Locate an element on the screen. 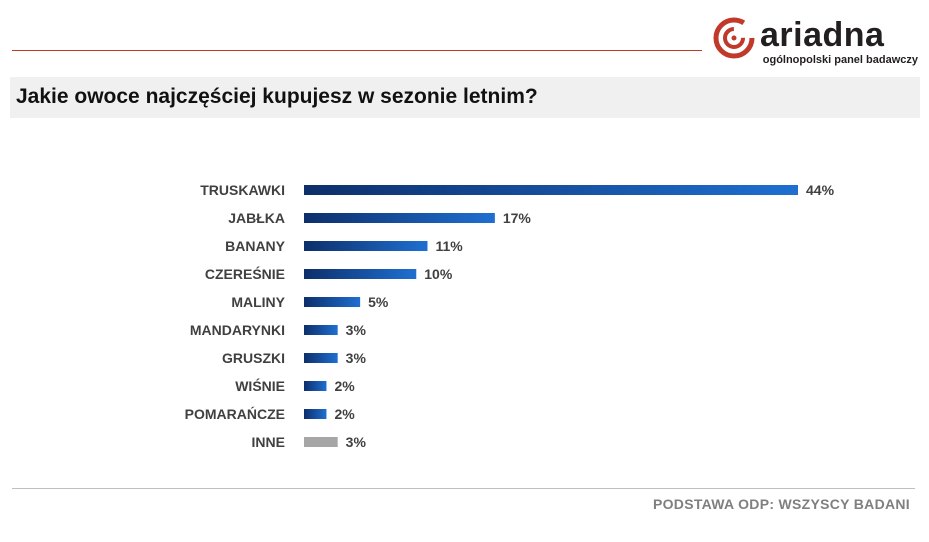  category-label: MANDARYNKI is located at coordinates (237, 330).